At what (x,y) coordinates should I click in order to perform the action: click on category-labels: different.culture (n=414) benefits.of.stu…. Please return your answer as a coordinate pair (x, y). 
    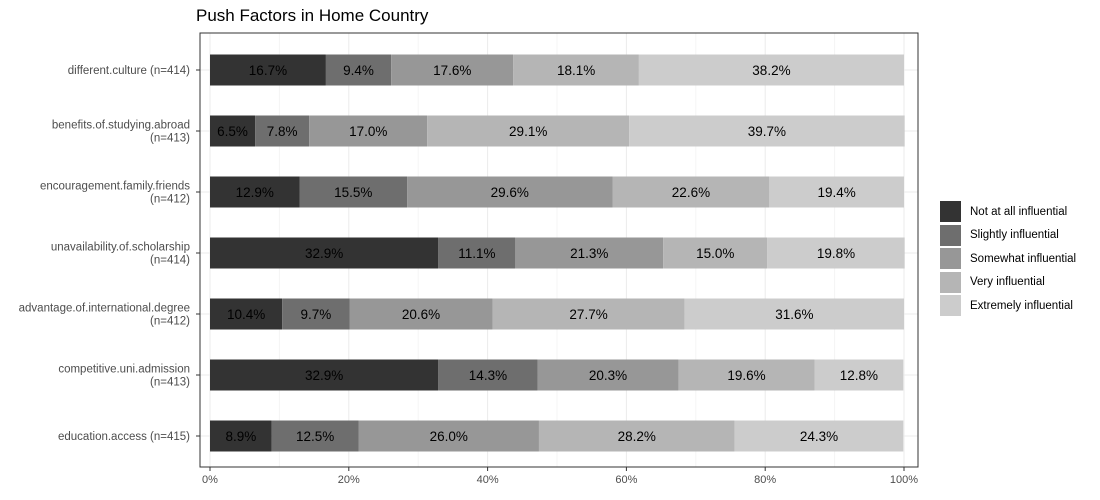
    Looking at the image, I should click on (109, 254).